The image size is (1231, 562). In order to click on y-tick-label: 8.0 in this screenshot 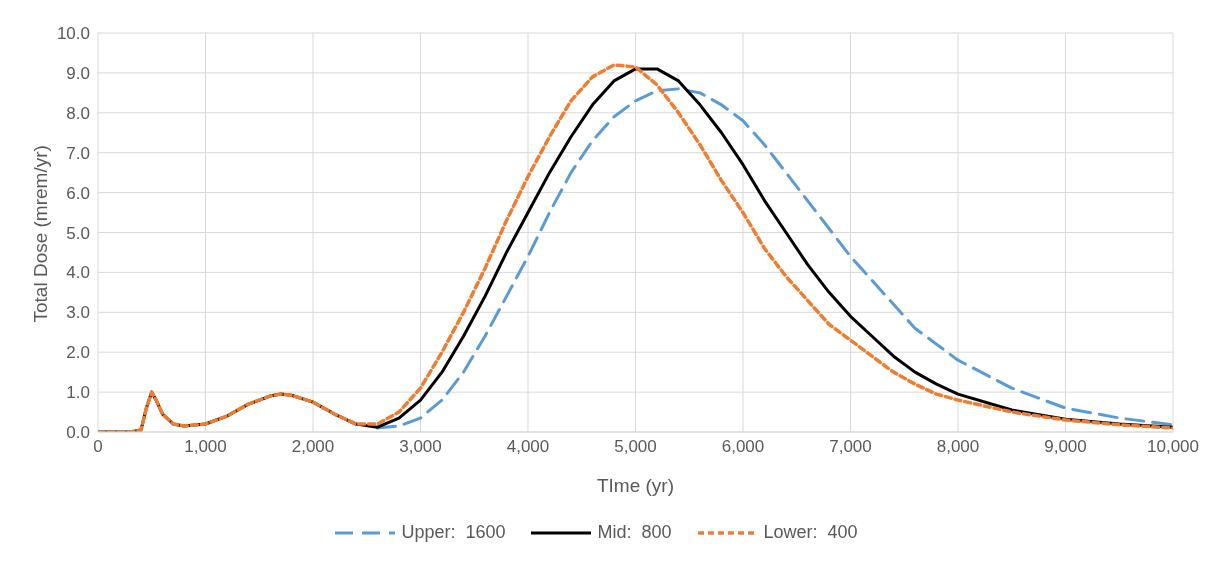, I will do `click(78, 113)`.